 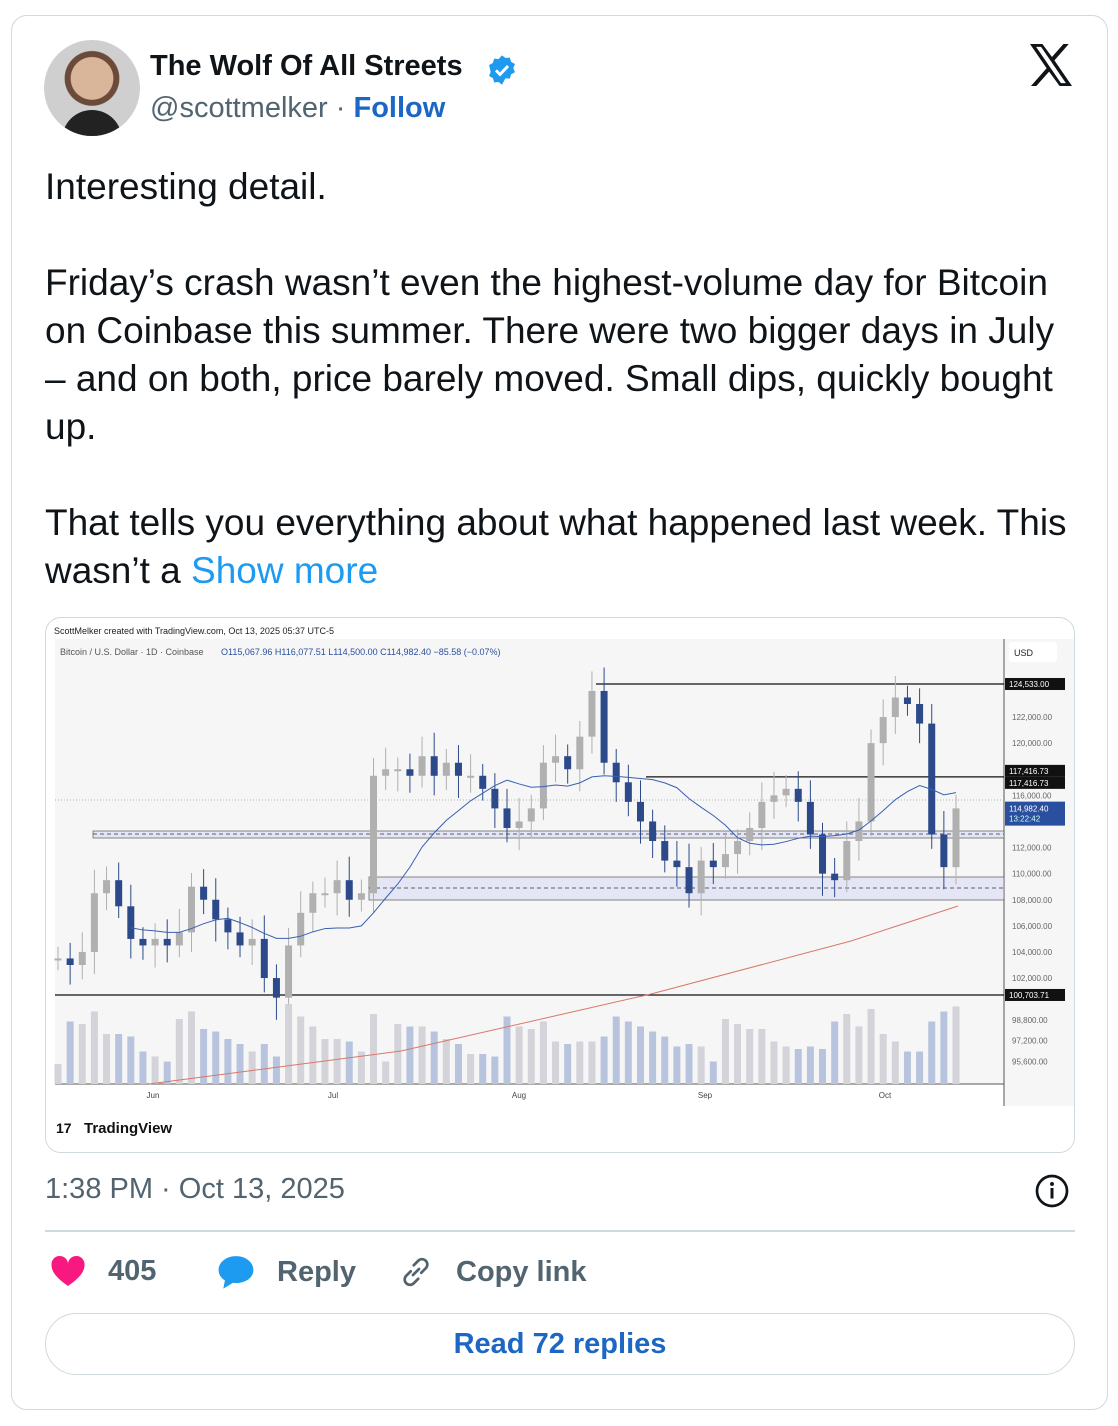 I want to click on current-price-label: 114,982.40, so click(x=1029, y=809).